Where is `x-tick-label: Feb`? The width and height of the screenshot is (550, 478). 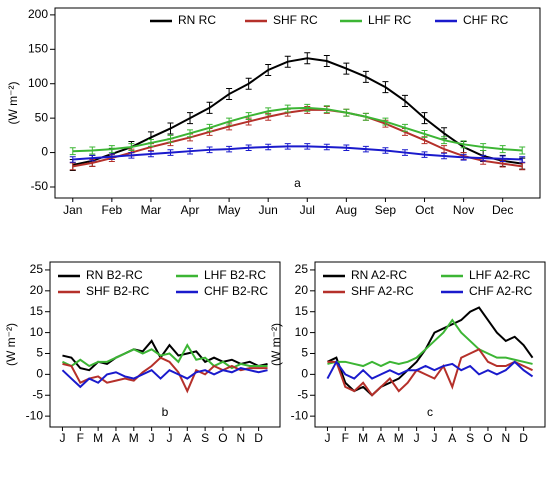
x-tick-label: Feb is located at coordinates (112, 210).